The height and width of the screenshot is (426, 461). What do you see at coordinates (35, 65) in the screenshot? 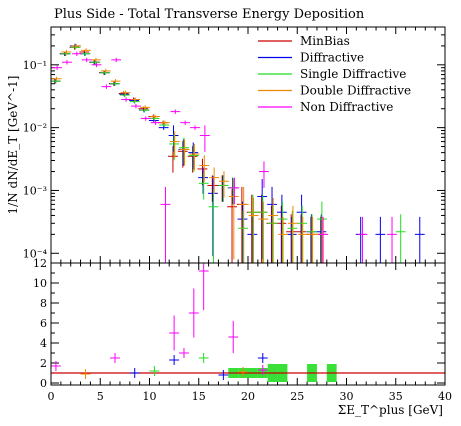
I see `y-tick-label: 10⁻¹` at bounding box center [35, 65].